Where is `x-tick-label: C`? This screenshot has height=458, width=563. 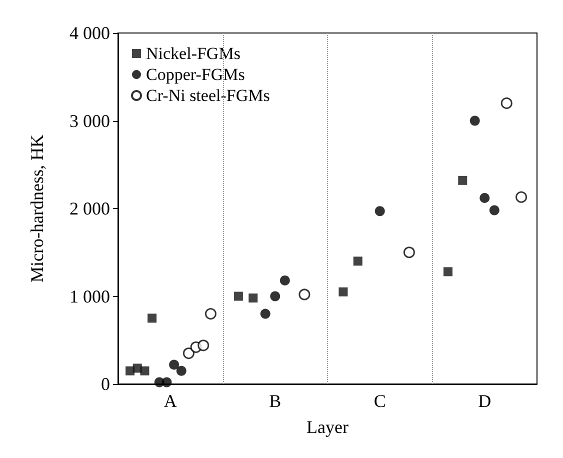 x-tick-label: C is located at coordinates (380, 401).